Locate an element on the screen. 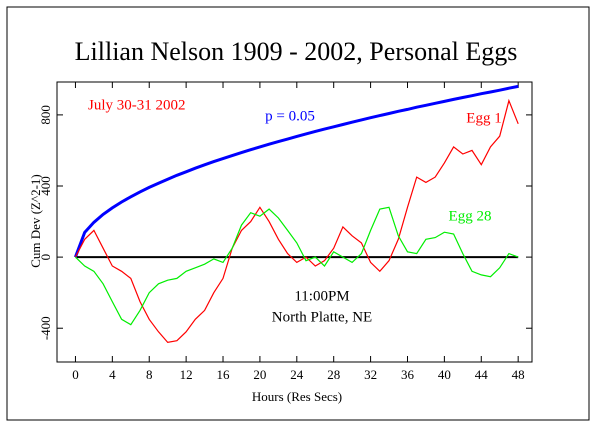 The image size is (596, 427). x-tick-label: 36 is located at coordinates (408, 374).